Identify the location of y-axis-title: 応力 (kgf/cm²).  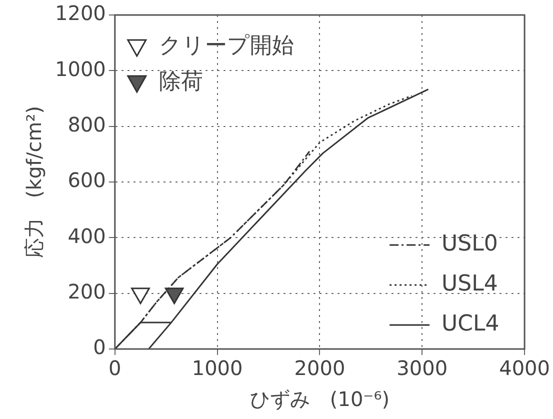
(34, 182).